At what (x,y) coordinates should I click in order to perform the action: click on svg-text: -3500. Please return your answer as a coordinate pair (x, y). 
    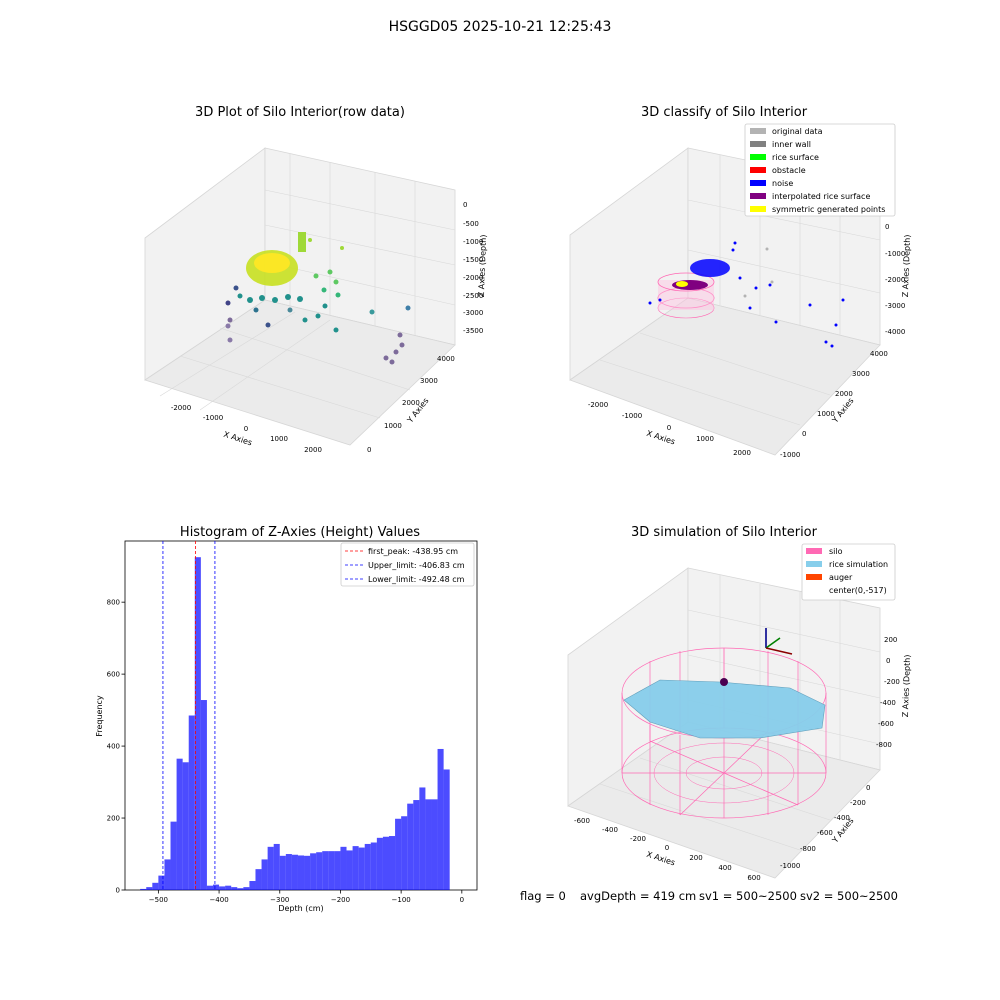
    Looking at the image, I should click on (473, 331).